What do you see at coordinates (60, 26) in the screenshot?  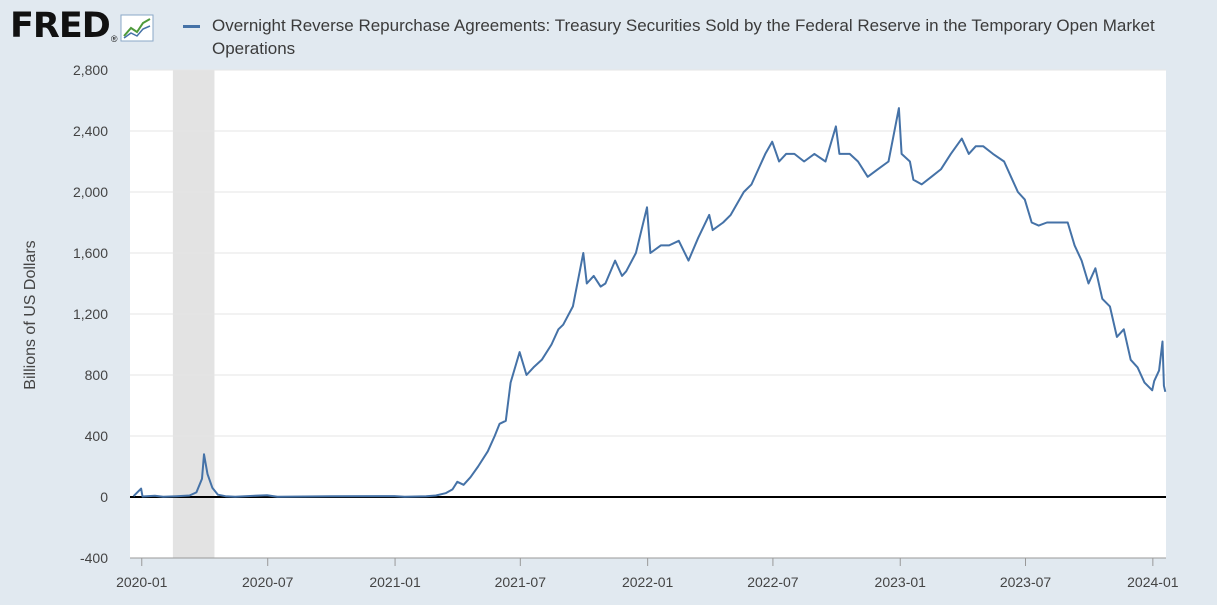 I see `logo-wordmark: FRED` at bounding box center [60, 26].